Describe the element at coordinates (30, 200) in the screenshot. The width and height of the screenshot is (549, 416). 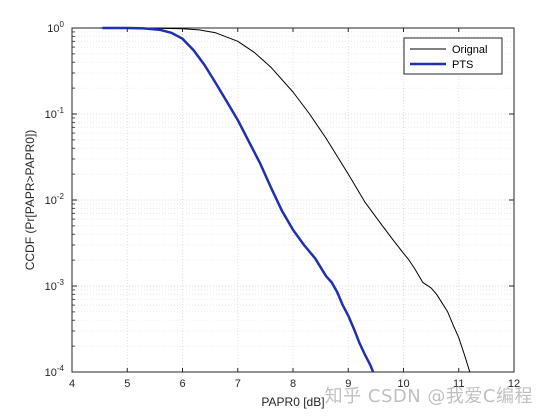
I see `y-axis-label: CCDF (Pr[PAPR>PAPR0])` at that location.